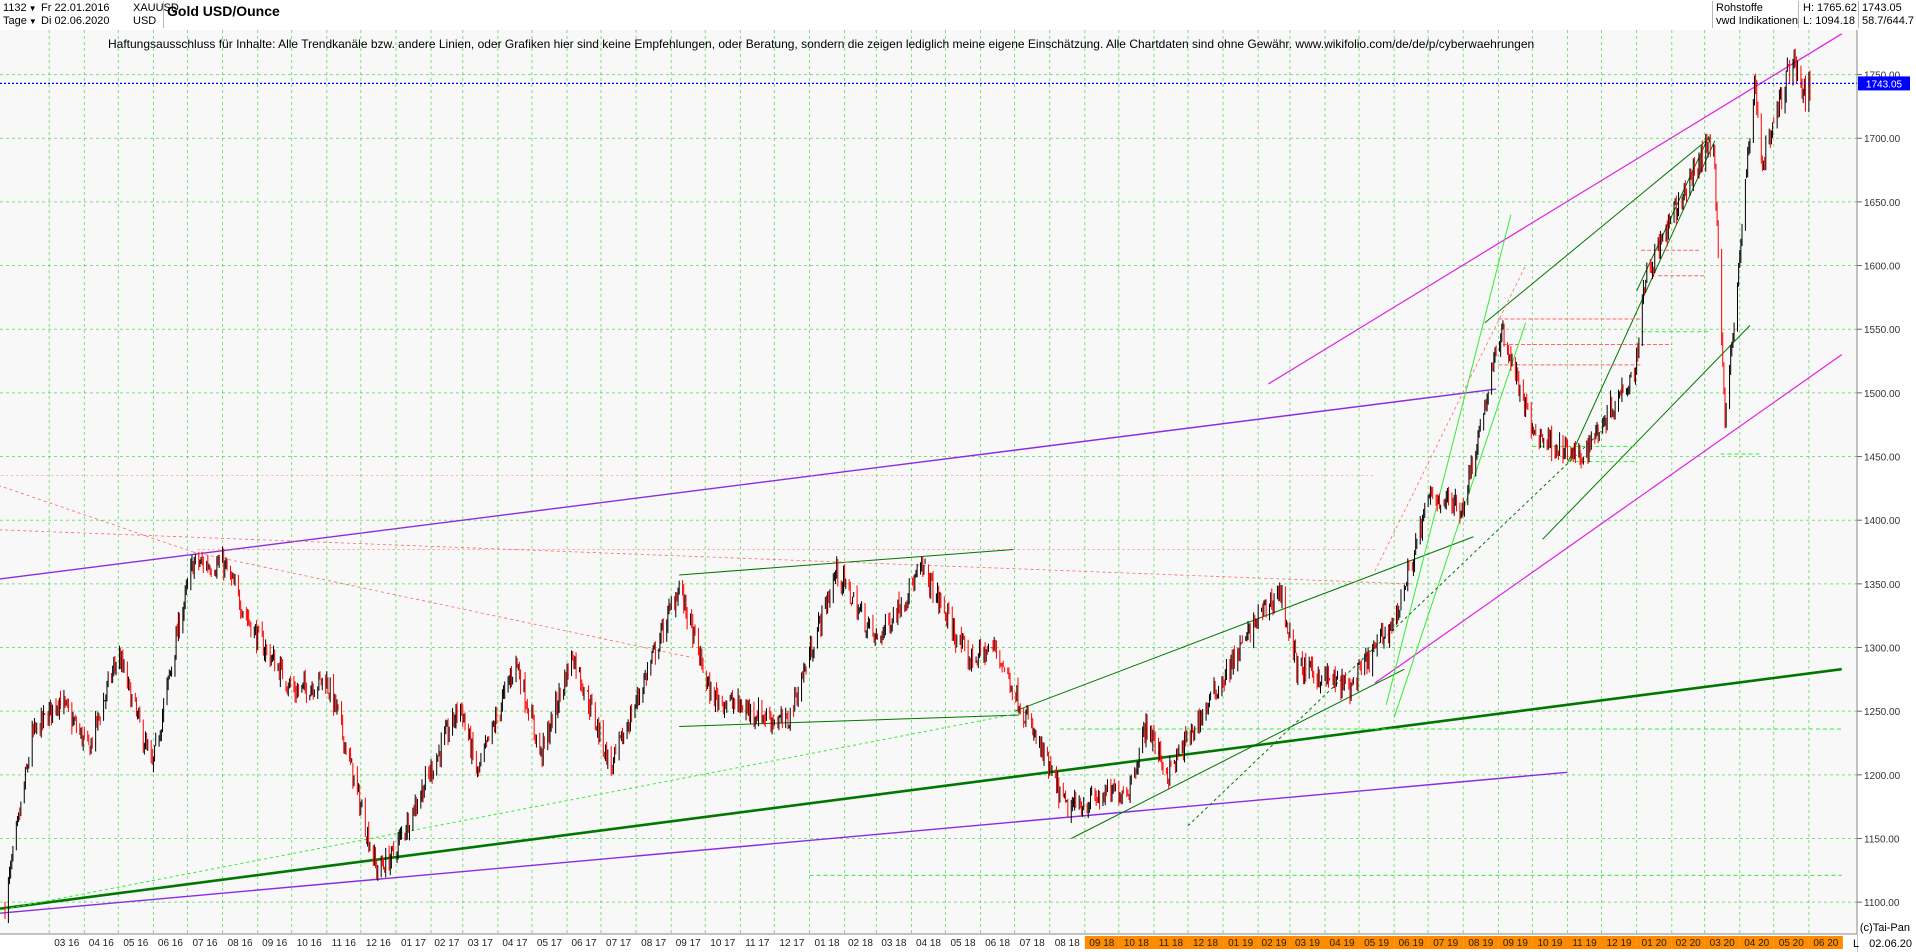 The height and width of the screenshot is (952, 1916). I want to click on x-tick-label: 11 17, so click(757, 943).